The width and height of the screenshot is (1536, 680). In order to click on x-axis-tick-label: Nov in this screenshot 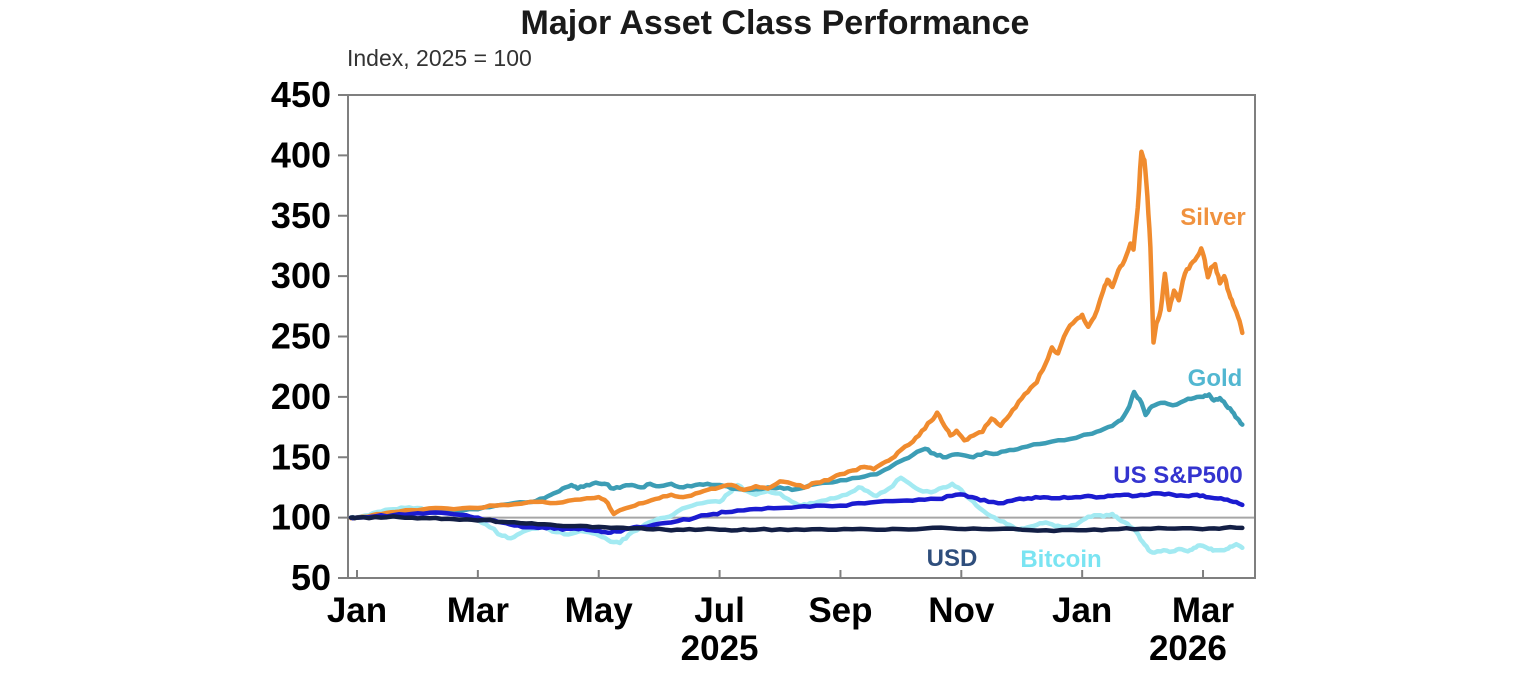, I will do `click(961, 610)`.